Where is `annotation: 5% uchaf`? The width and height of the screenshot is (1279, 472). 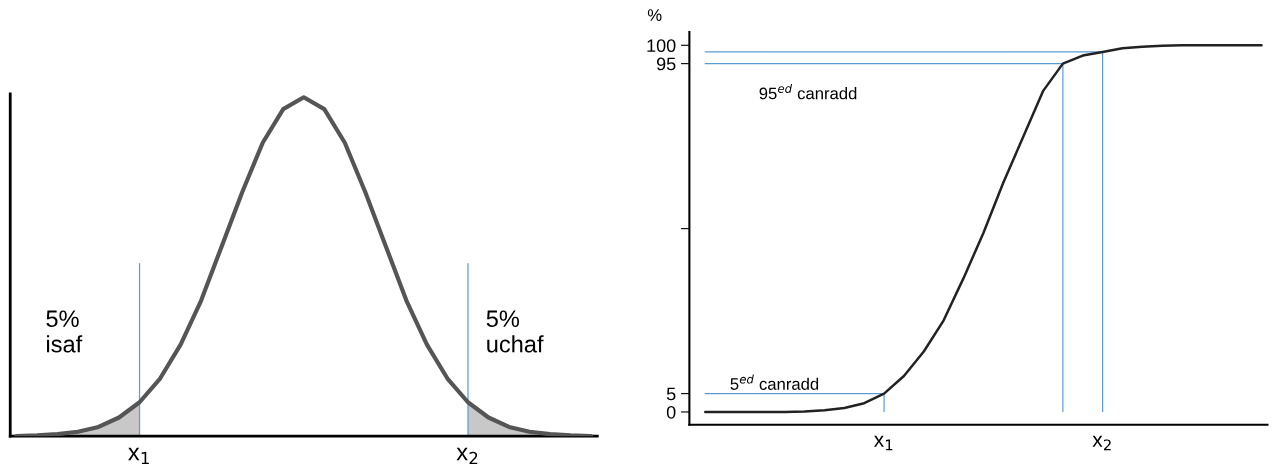
annotation: 5% uchaf is located at coordinates (515, 331).